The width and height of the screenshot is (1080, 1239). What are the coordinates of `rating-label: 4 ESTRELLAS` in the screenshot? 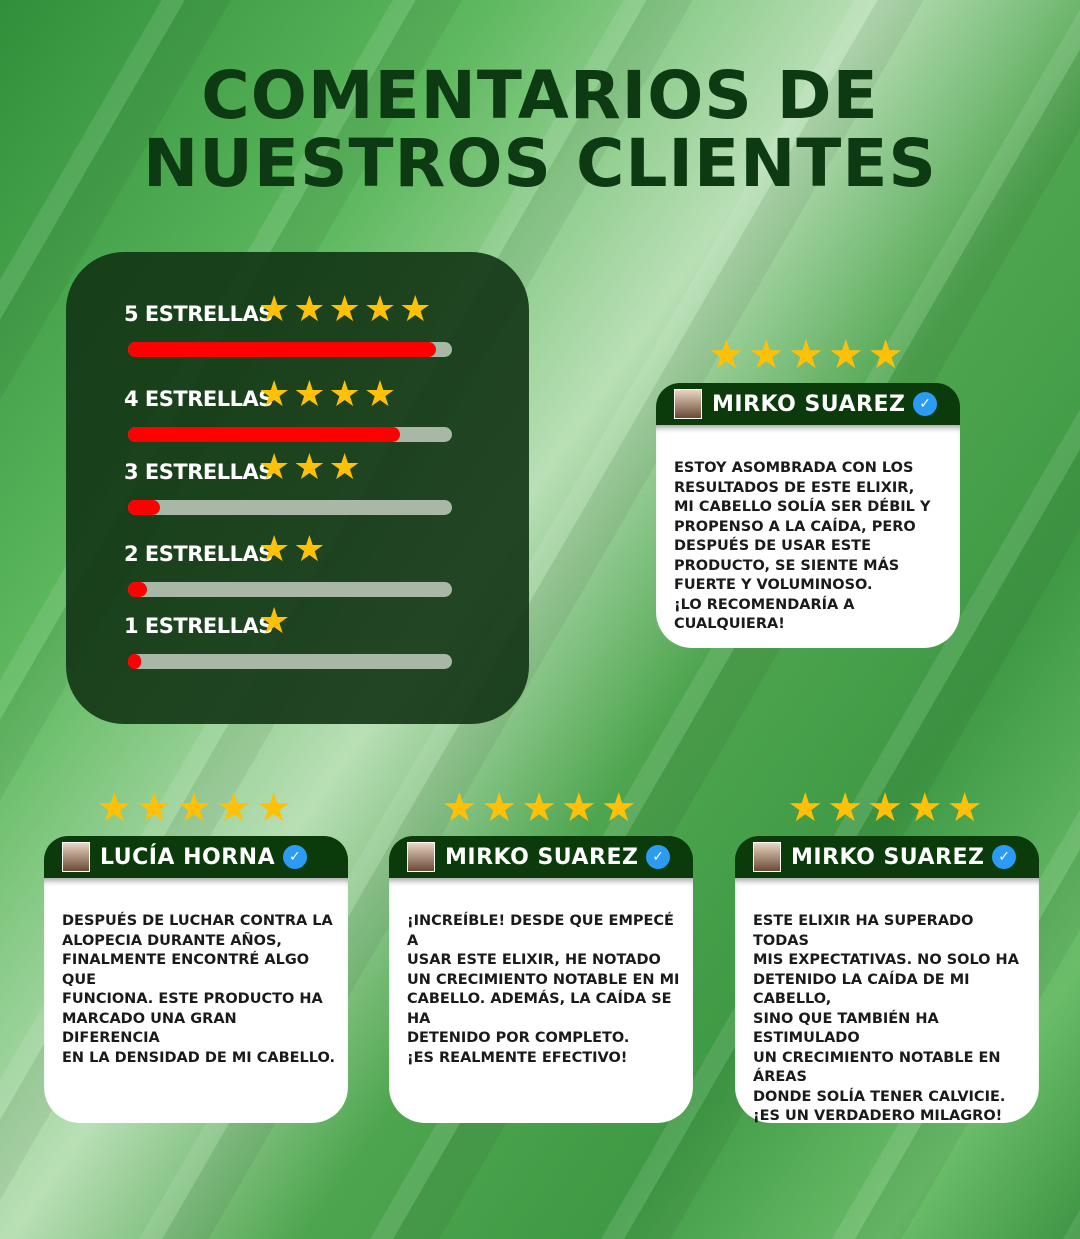 It's located at (198, 399).